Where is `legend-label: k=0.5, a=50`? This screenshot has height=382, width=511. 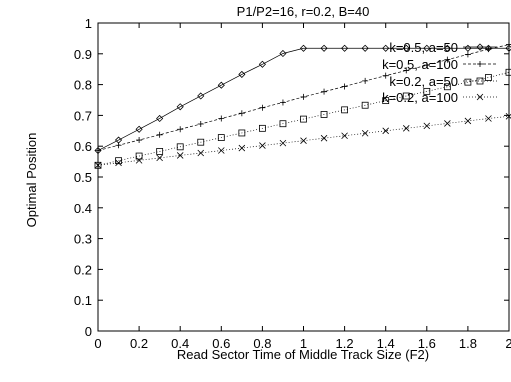 legend-label: k=0.5, a=50 is located at coordinates (423, 47).